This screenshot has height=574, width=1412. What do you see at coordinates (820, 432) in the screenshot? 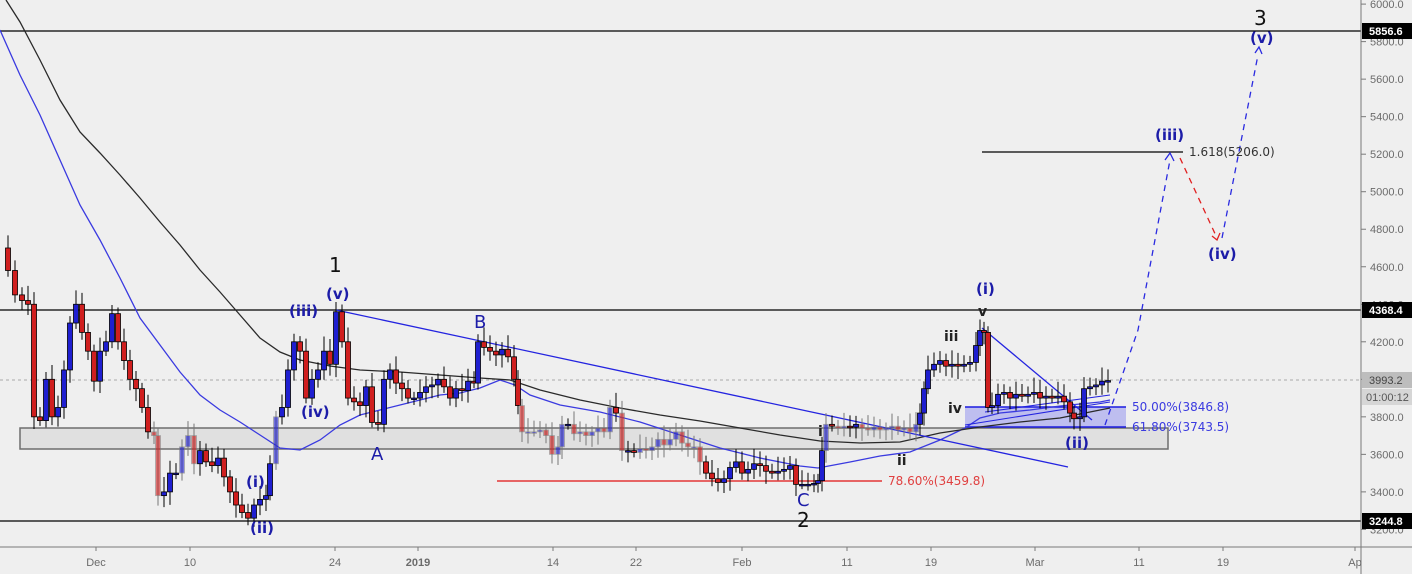
I see `wave-label-minor-i: i` at bounding box center [820, 432].